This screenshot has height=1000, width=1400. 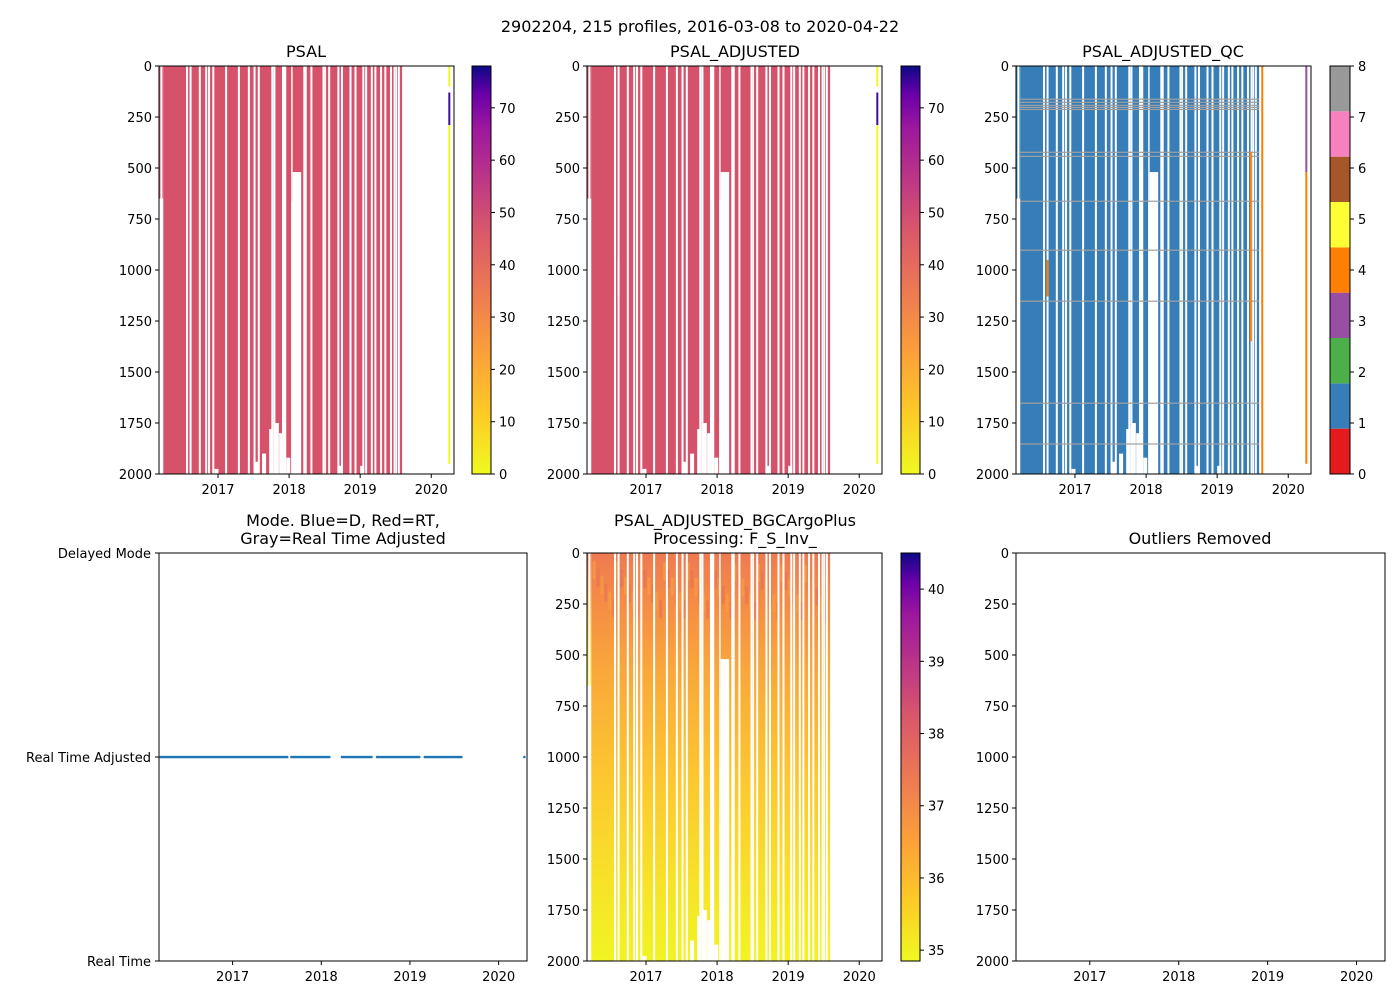 What do you see at coordinates (507, 318) in the screenshot?
I see `p1-cbtick-label: 30` at bounding box center [507, 318].